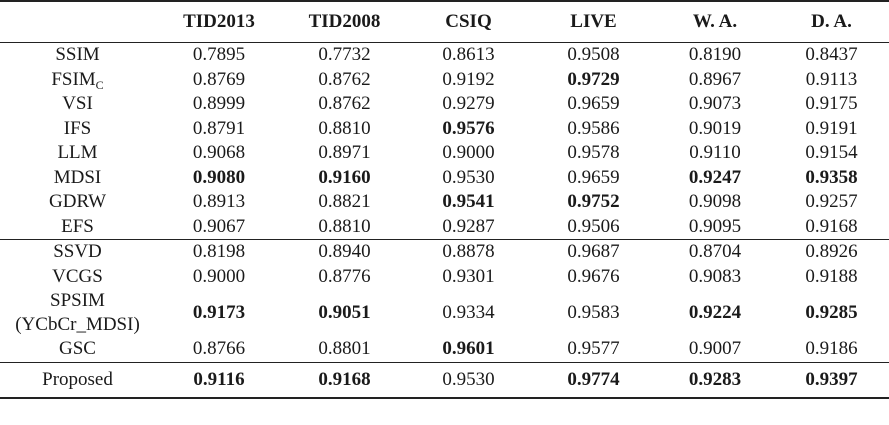 This screenshot has height=425, width=889. I want to click on method-name: VCGS, so click(77, 276).